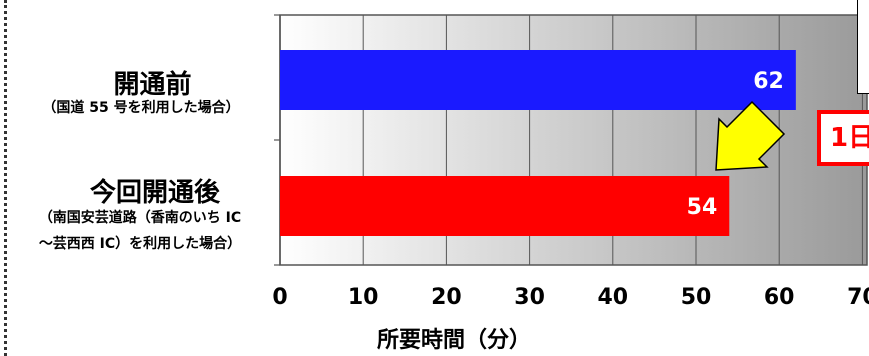 The height and width of the screenshot is (356, 869). I want to click on callout-box, so click(843, 138).